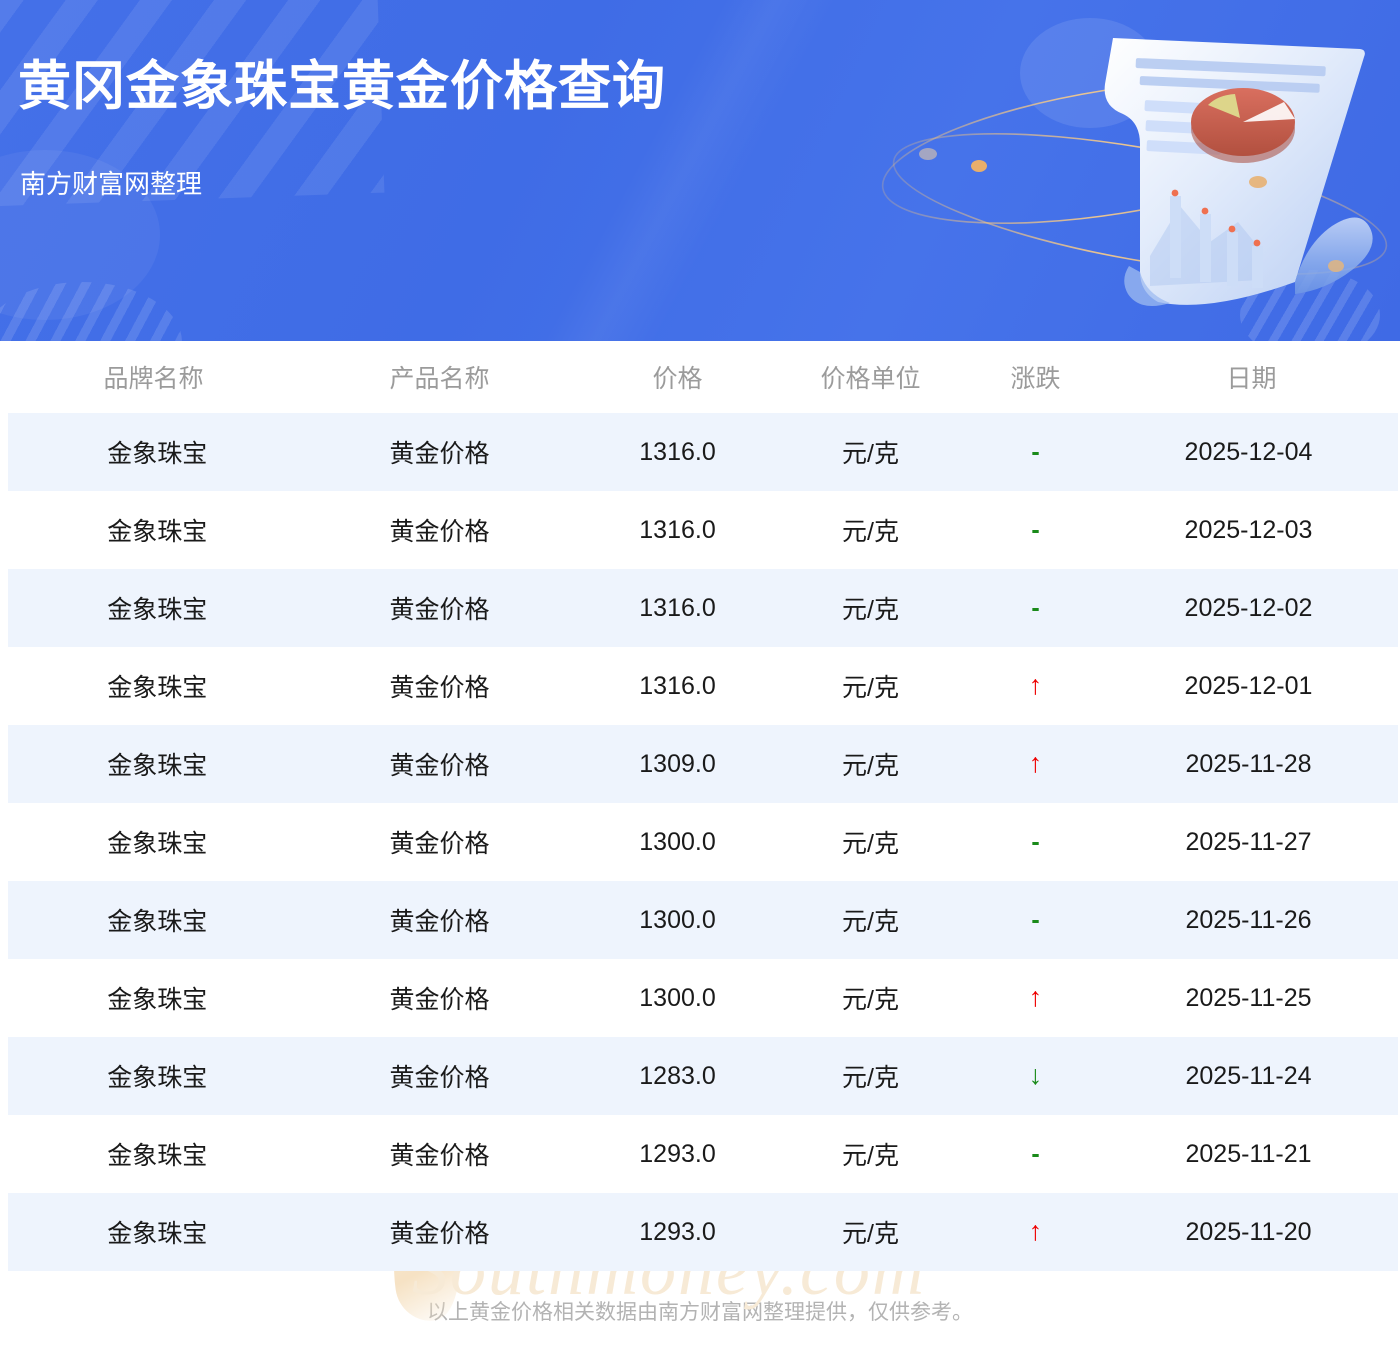 Image resolution: width=1400 pixels, height=1362 pixels. What do you see at coordinates (702, 764) in the screenshot?
I see `table-row: 金象珠宝 黄金价格 1309.0 元/克 ↑ 2025-11-28` at bounding box center [702, 764].